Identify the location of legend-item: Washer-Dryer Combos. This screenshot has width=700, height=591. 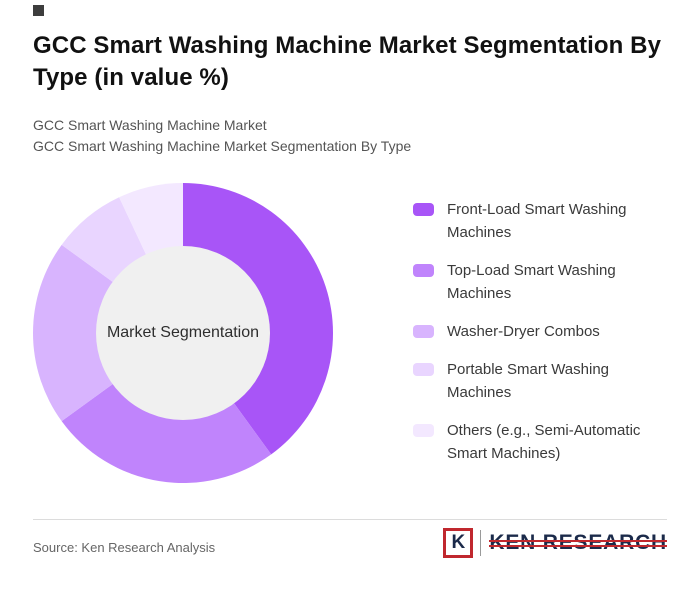
(540, 331).